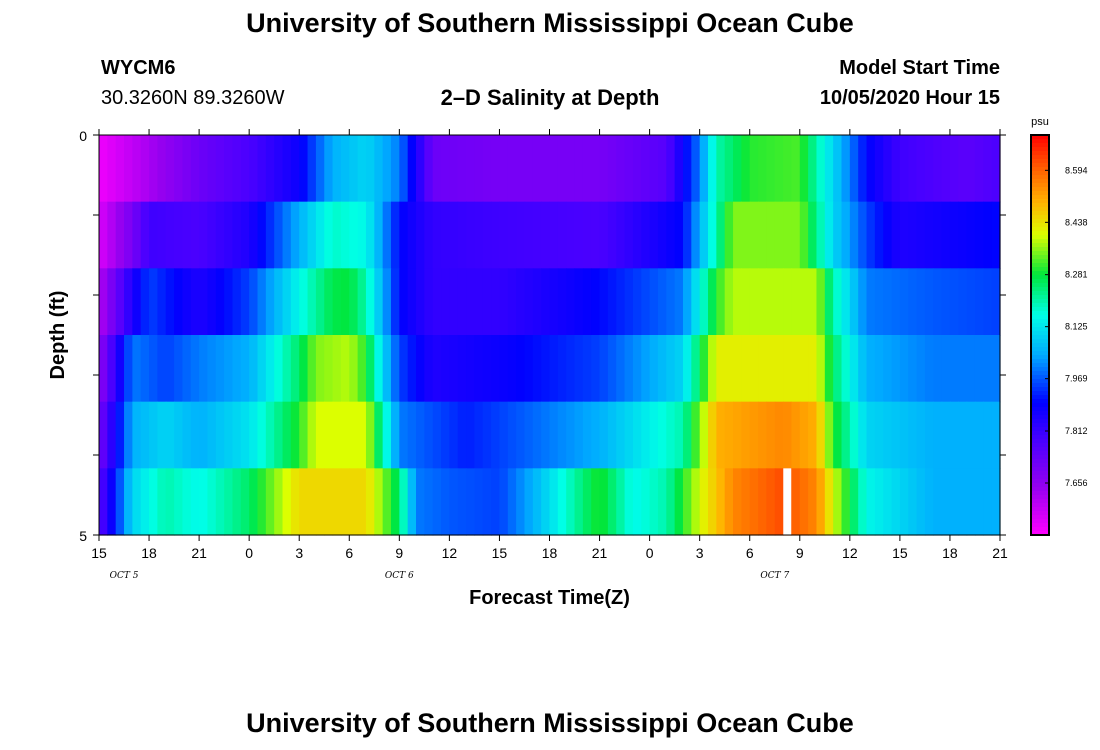  What do you see at coordinates (787, 501) in the screenshot?
I see `missing-data-marker` at bounding box center [787, 501].